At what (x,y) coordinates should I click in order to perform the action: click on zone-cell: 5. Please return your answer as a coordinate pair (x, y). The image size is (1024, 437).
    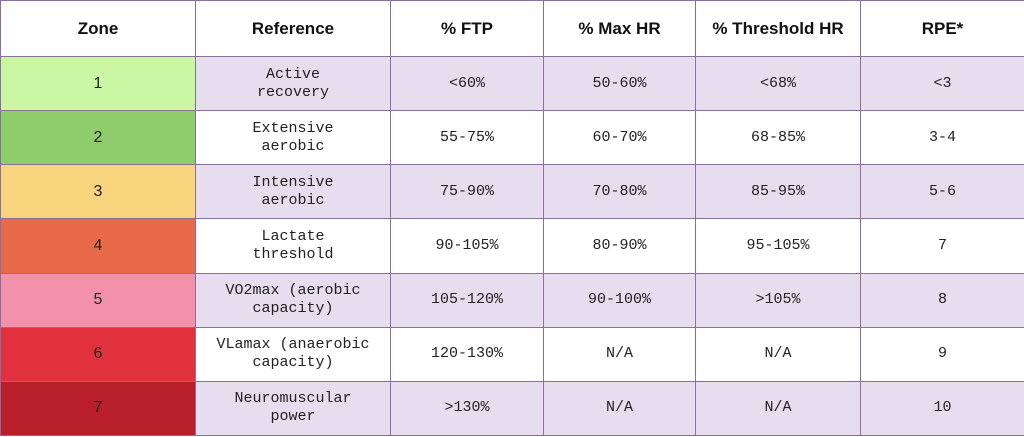
    Looking at the image, I should click on (98, 300).